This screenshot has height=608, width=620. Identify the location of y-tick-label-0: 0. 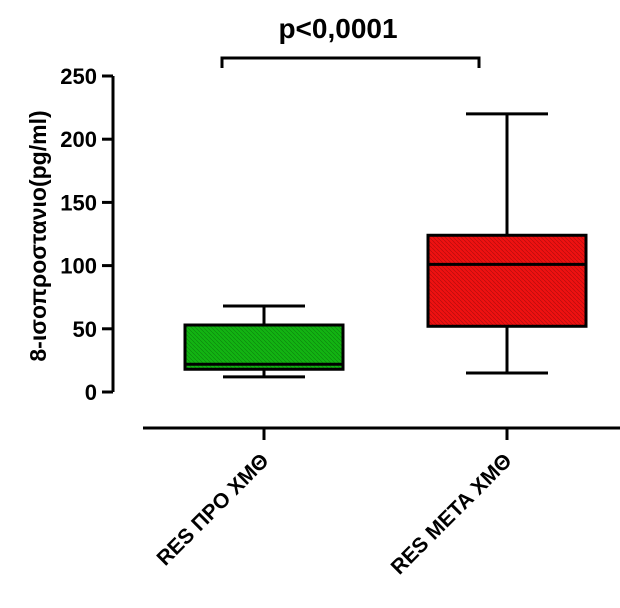
(91, 392).